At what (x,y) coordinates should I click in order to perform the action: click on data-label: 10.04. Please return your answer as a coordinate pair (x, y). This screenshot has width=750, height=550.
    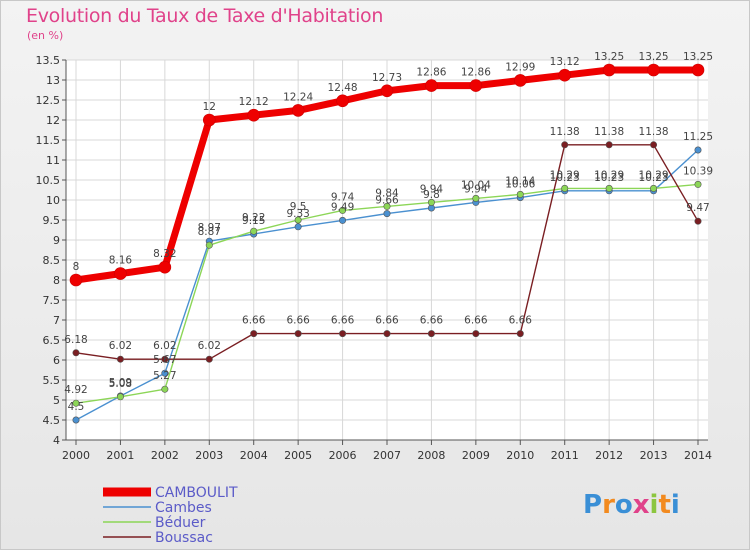
    Looking at the image, I should click on (476, 185).